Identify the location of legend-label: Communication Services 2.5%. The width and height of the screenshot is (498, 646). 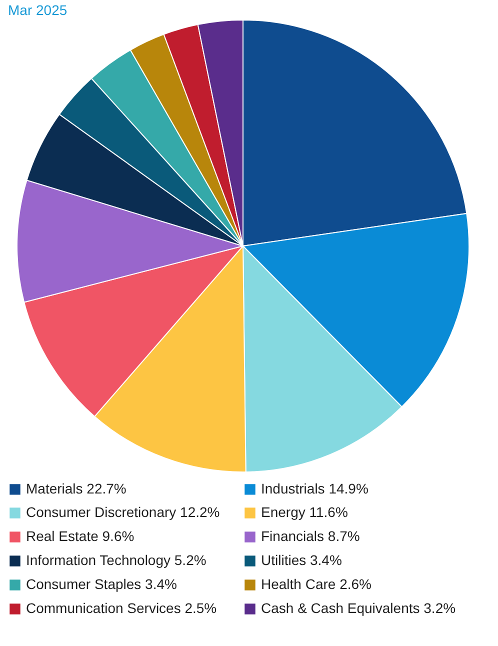
(121, 608).